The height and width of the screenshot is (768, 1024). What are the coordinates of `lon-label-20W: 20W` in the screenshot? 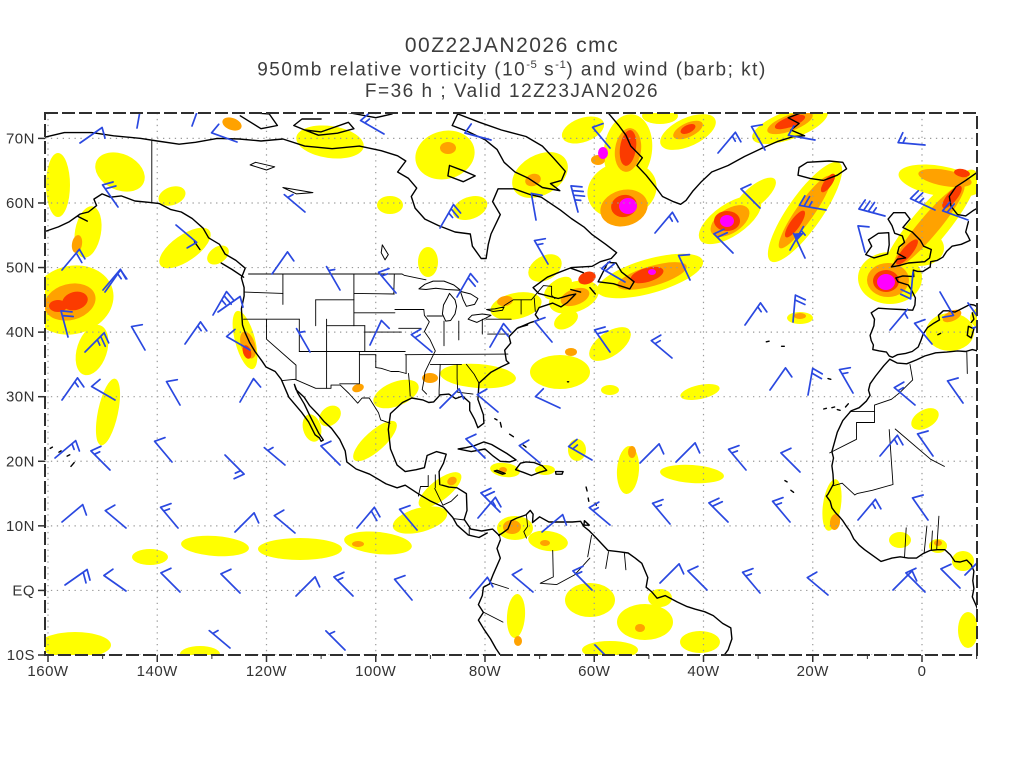 It's located at (813, 671).